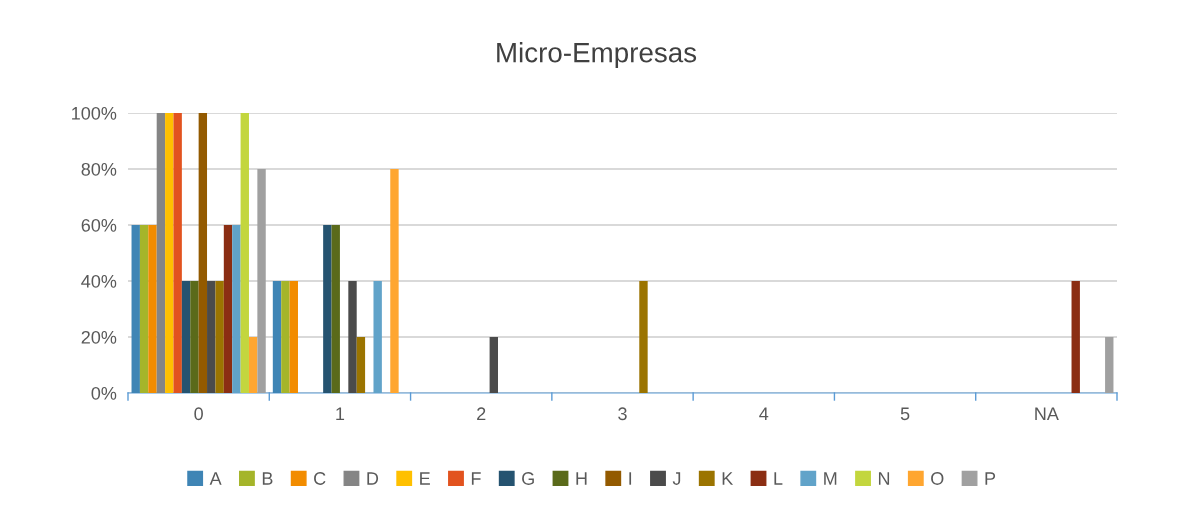 This screenshot has width=1184, height=515. I want to click on x-tick-label: 2, so click(481, 413).